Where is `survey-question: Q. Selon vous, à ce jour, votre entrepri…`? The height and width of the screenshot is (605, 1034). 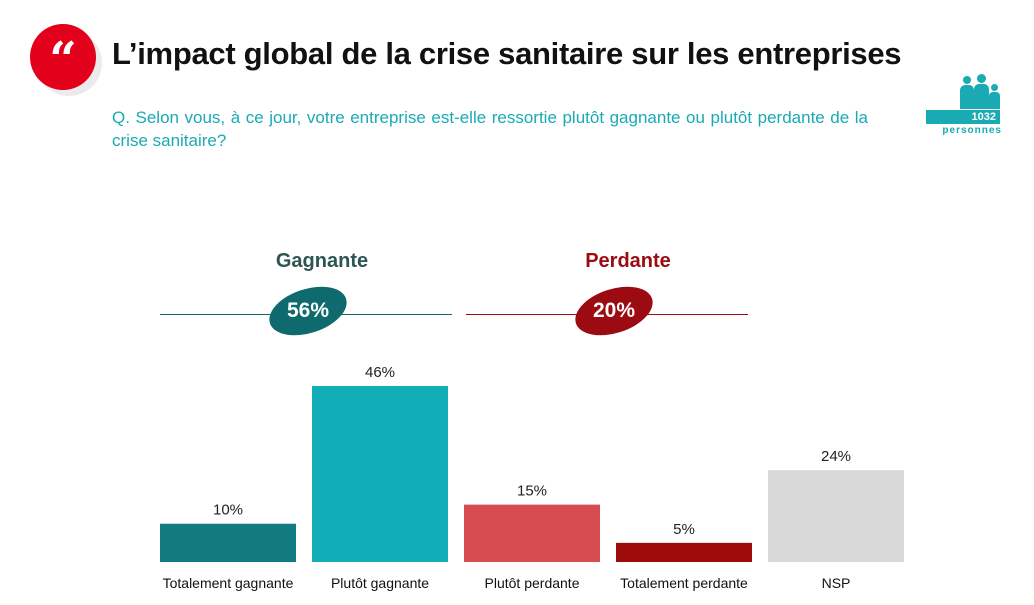 survey-question: Q. Selon vous, à ce jour, votre entrepri… is located at coordinates (490, 129).